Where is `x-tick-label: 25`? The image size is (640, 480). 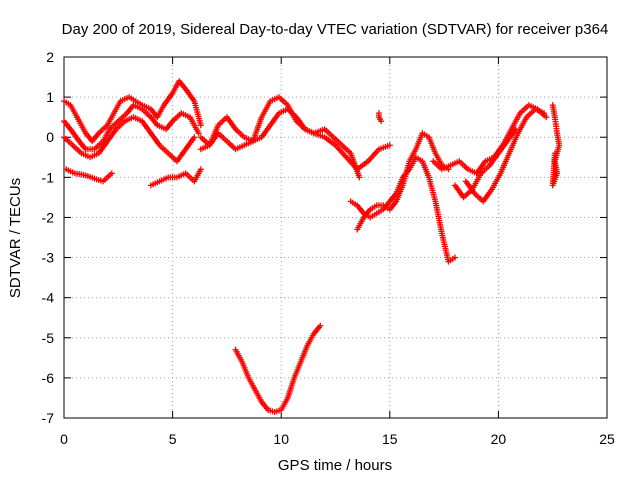 x-tick-label: 25 is located at coordinates (607, 439).